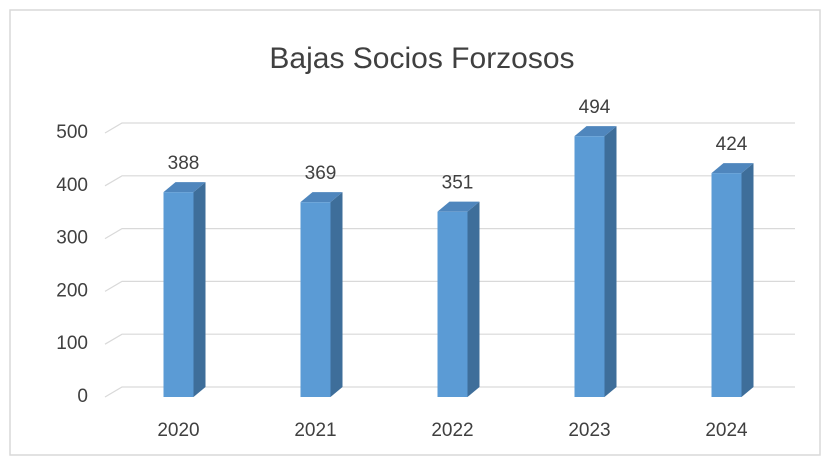 Image resolution: width=830 pixels, height=462 pixels. What do you see at coordinates (72, 132) in the screenshot?
I see `y-tick-label: 500` at bounding box center [72, 132].